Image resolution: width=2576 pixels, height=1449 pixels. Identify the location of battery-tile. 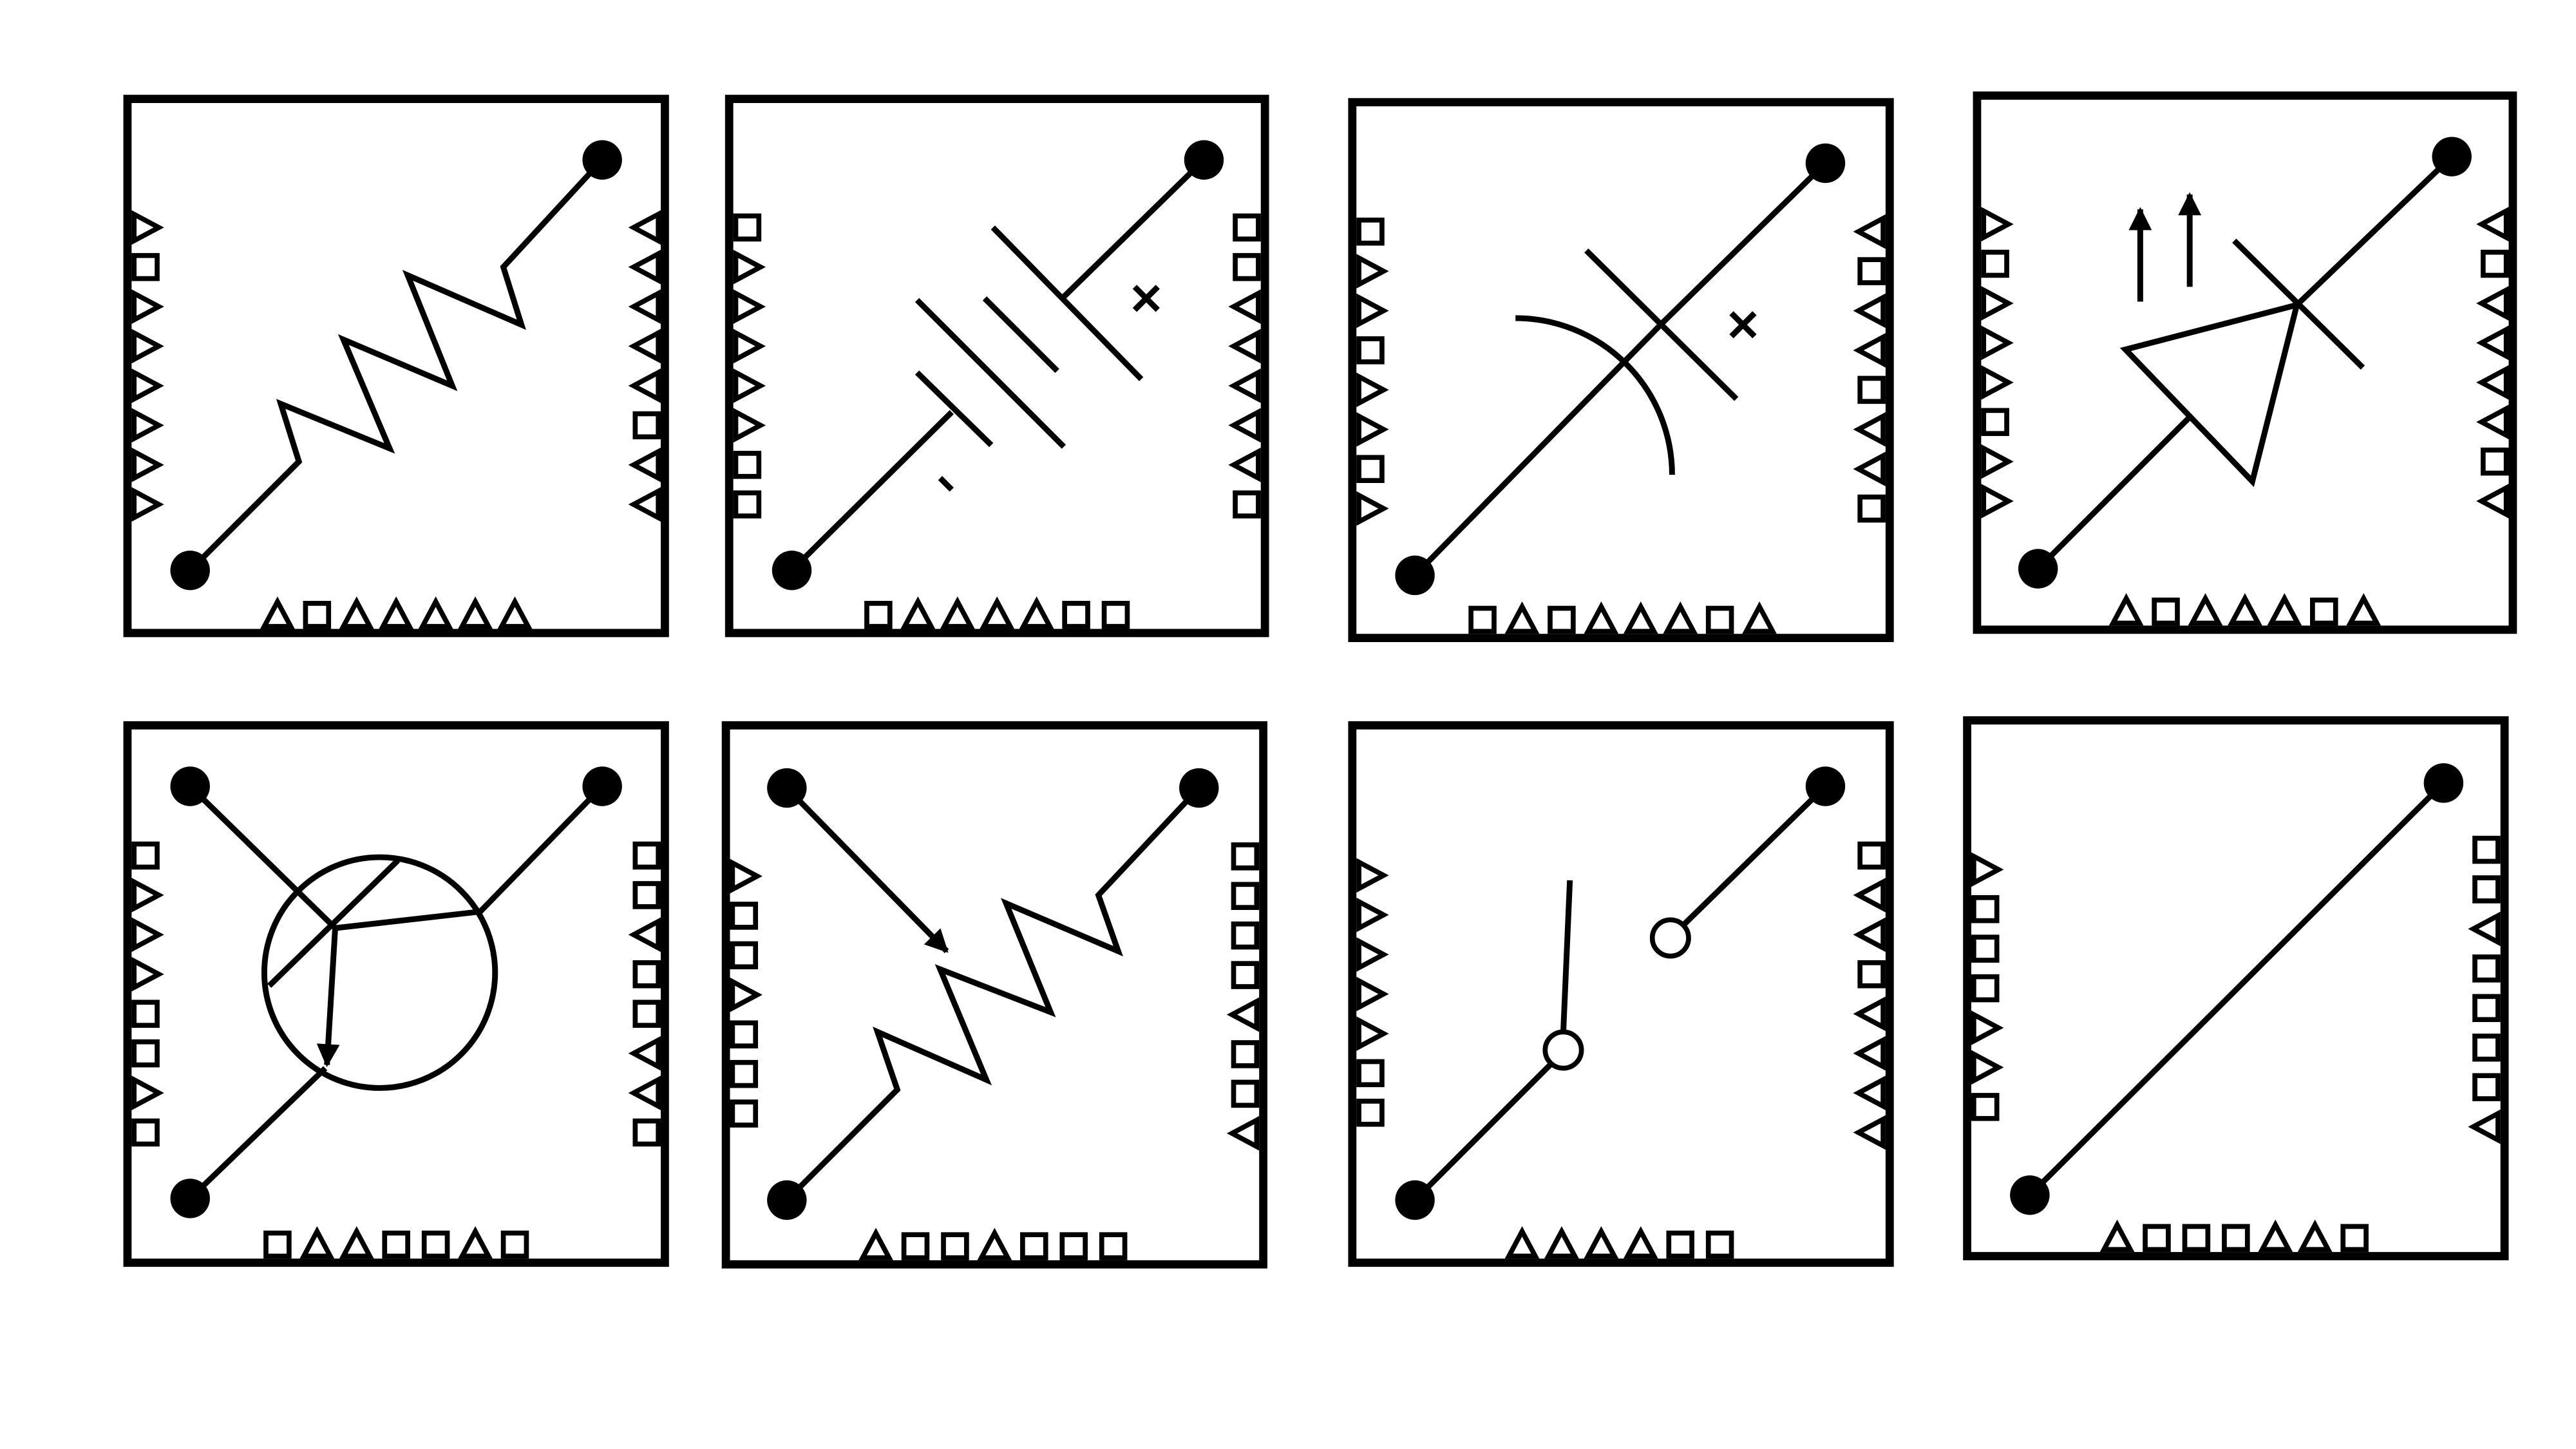
(997, 366).